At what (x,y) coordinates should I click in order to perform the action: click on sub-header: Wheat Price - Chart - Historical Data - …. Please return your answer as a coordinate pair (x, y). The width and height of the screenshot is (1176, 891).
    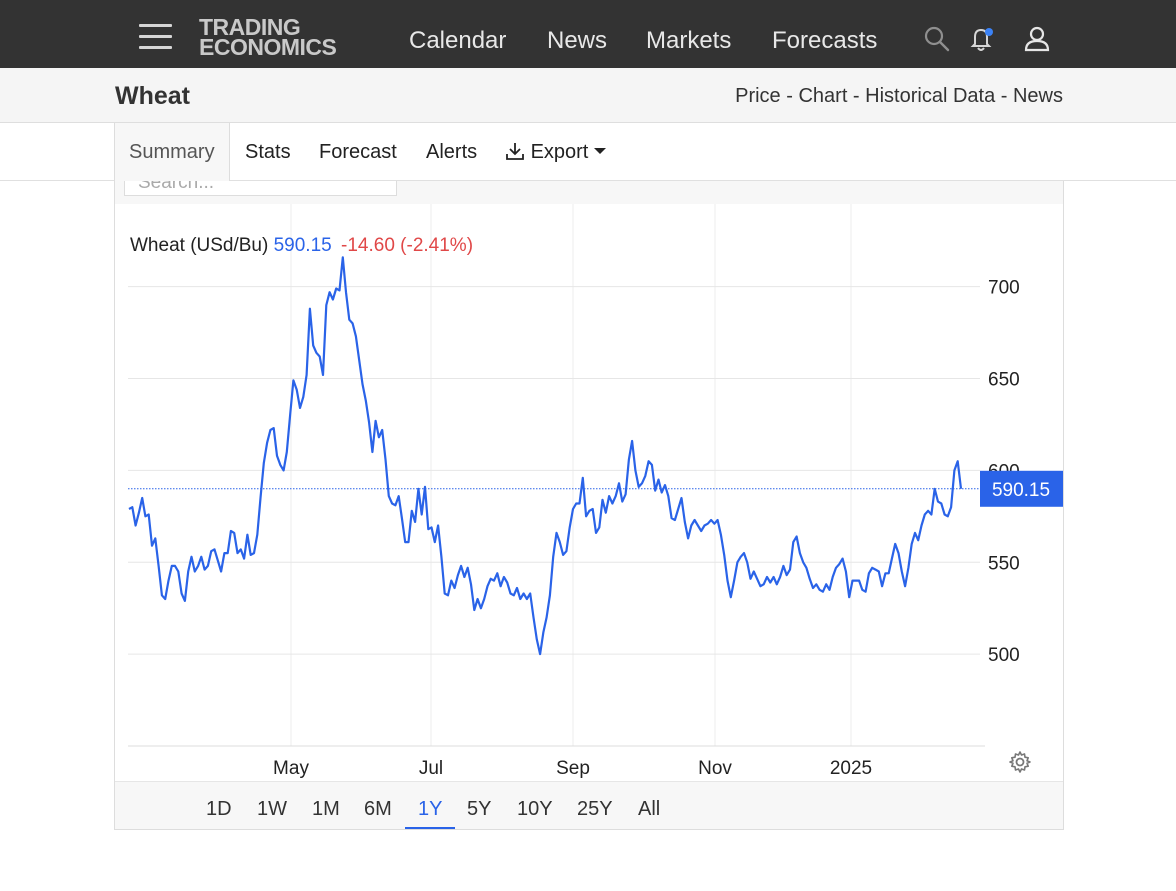
    Looking at the image, I should click on (588, 95).